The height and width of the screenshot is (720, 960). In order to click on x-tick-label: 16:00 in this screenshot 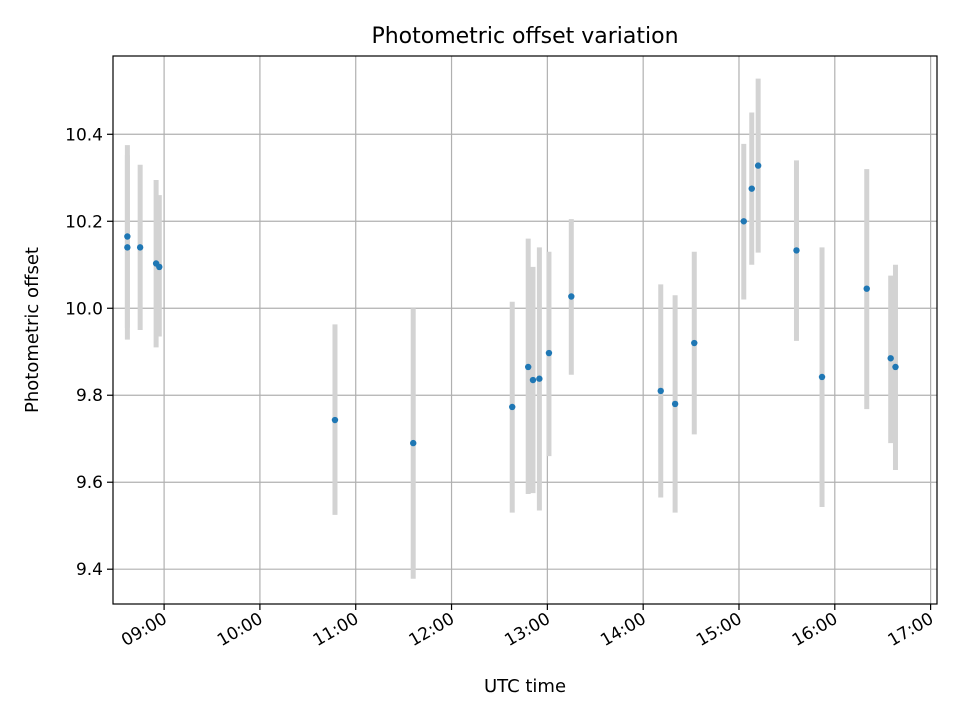, I will do `click(815, 630)`.